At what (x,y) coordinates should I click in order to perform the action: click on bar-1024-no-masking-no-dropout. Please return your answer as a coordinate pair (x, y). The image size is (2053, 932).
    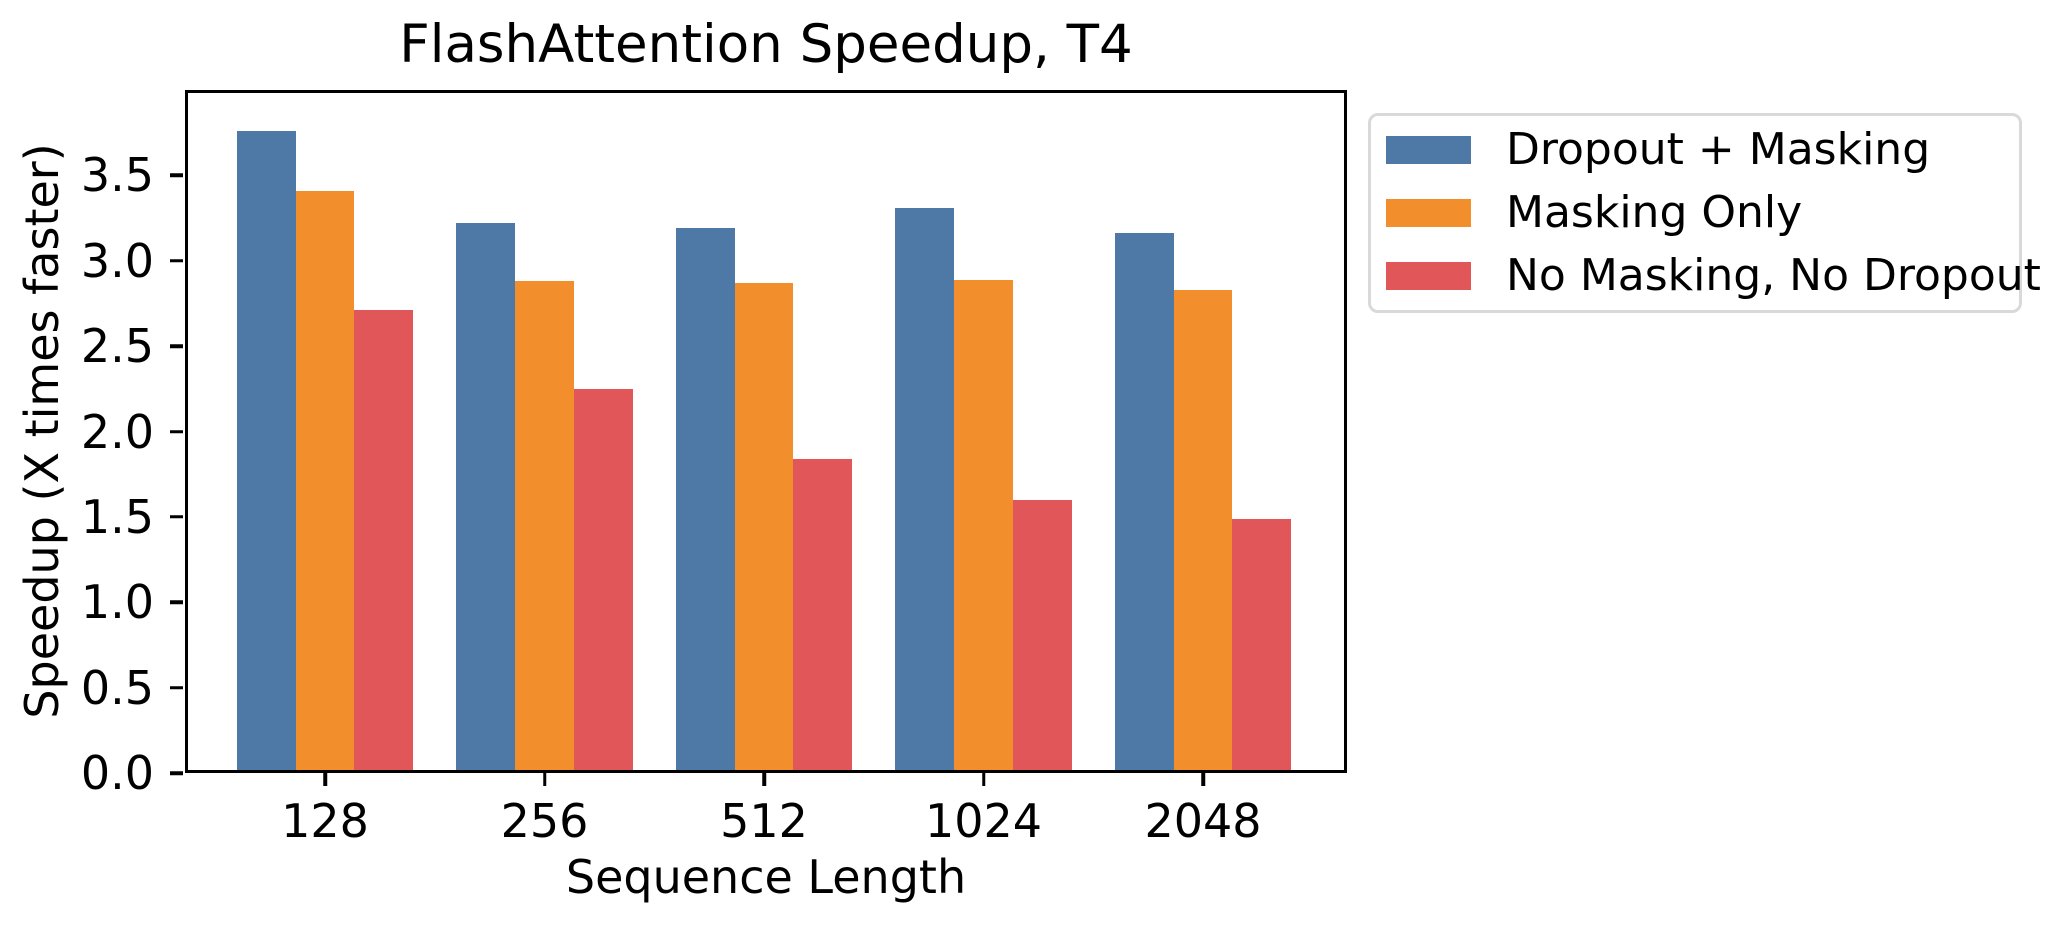
    Looking at the image, I should click on (1042, 636).